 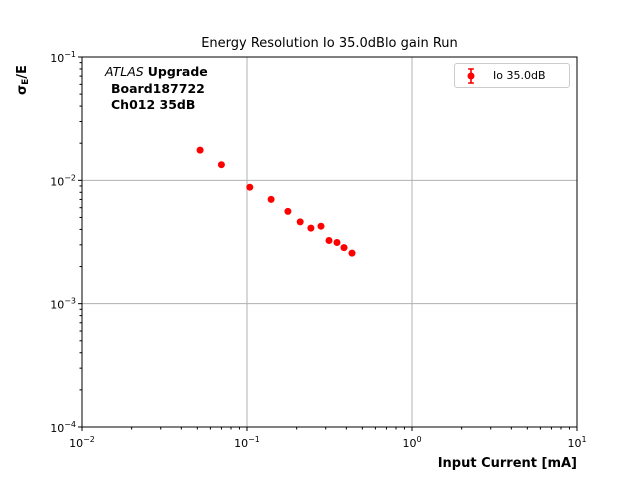 I want to click on y-axis-label: σE/E, so click(x=23, y=80).